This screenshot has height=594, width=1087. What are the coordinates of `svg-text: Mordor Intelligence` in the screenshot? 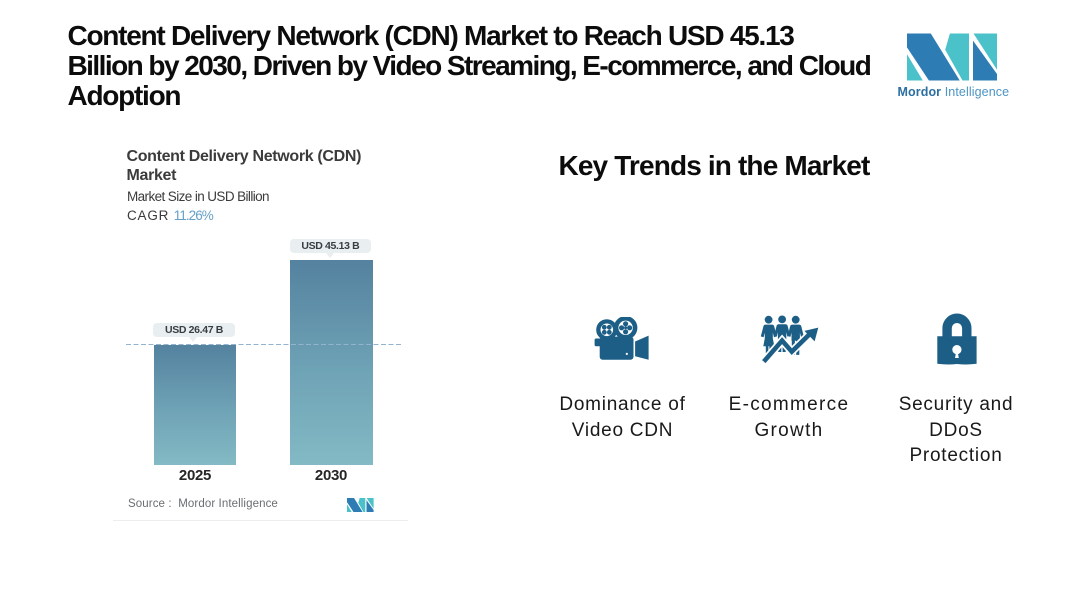 It's located at (954, 92).